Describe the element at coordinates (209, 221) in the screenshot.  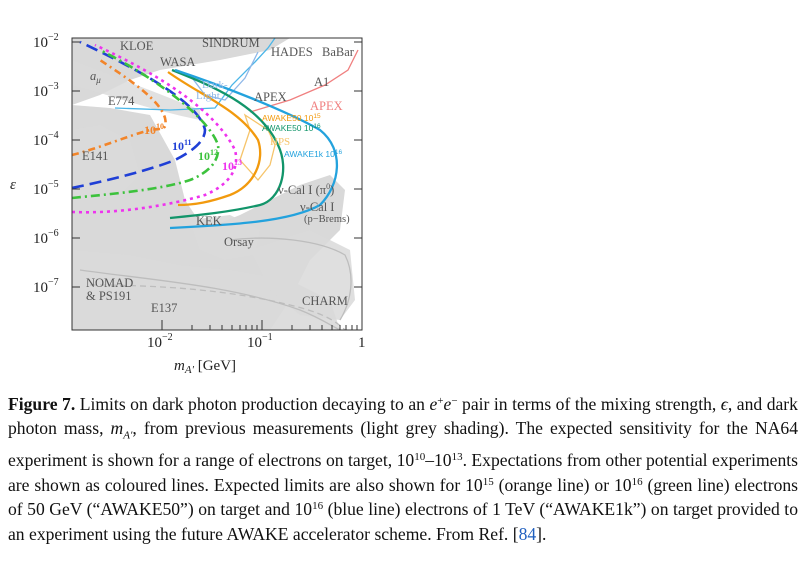
I see `kek-label: KEK` at that location.